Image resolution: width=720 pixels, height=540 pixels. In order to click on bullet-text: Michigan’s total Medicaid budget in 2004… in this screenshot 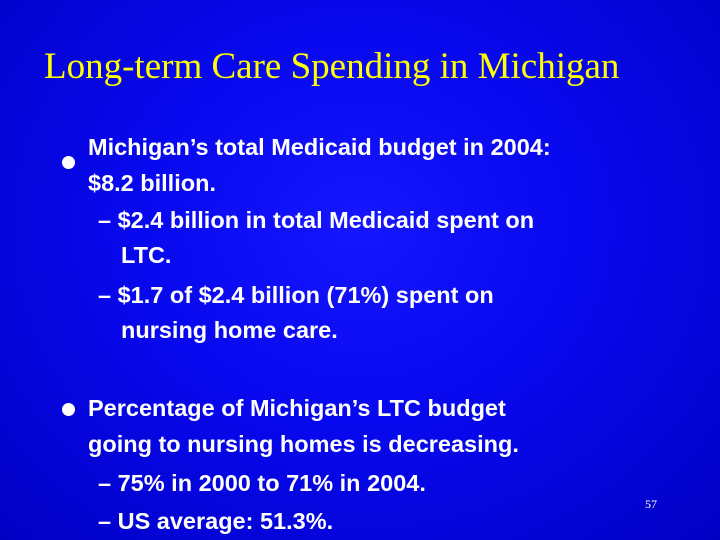, I will do `click(319, 147)`.